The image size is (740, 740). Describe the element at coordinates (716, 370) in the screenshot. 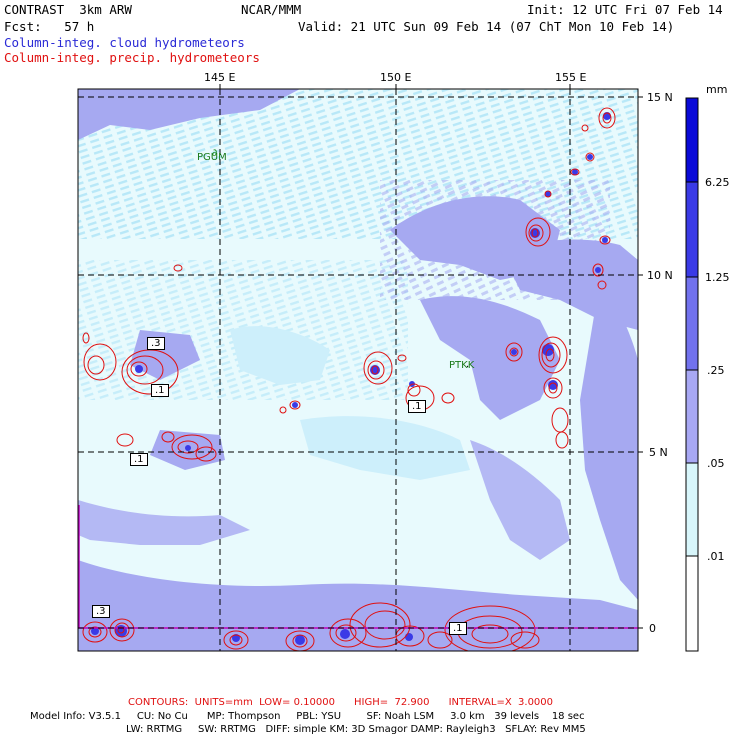

I see `colorbar-level-25: .25` at that location.